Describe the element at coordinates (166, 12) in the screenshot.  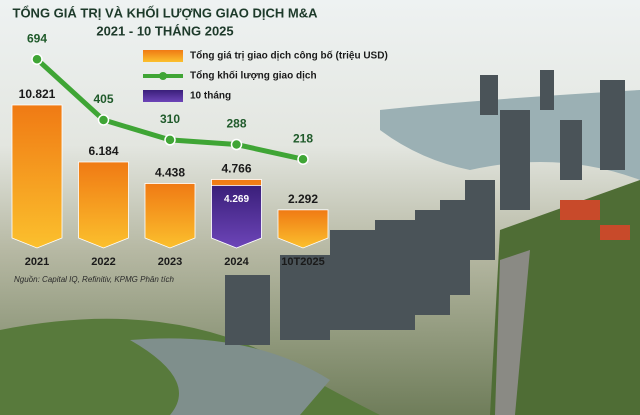
I see `chart-title: TỔNG GIÁ TRỊ VÀ KHỐI LƯỢNG GIAO DỊCH M&A` at that location.